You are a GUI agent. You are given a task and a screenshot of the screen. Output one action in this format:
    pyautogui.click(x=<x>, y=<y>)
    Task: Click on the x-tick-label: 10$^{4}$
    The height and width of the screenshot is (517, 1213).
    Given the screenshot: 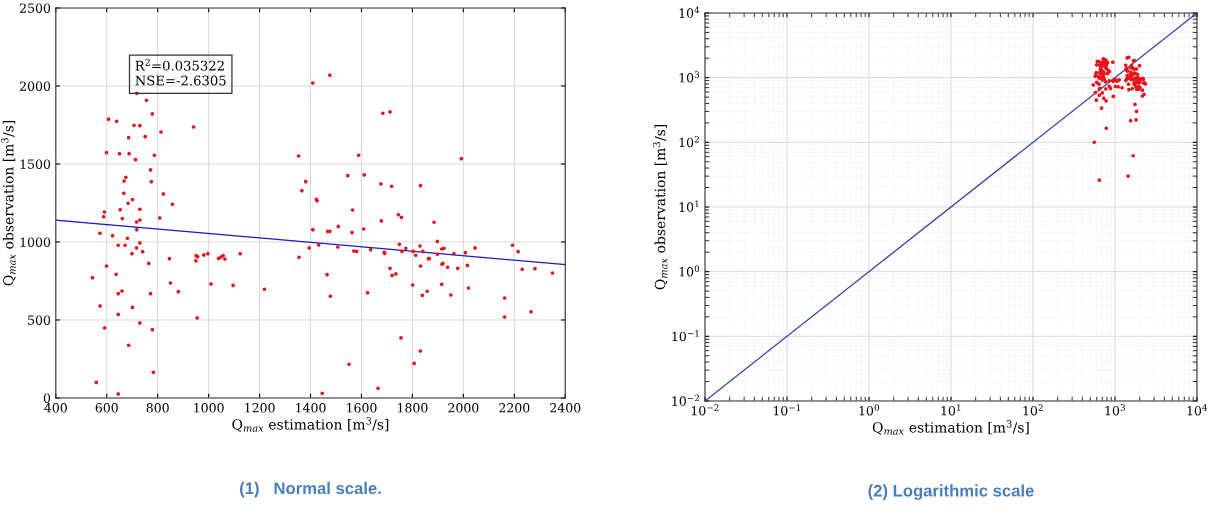 What is the action you would take?
    pyautogui.click(x=1197, y=410)
    